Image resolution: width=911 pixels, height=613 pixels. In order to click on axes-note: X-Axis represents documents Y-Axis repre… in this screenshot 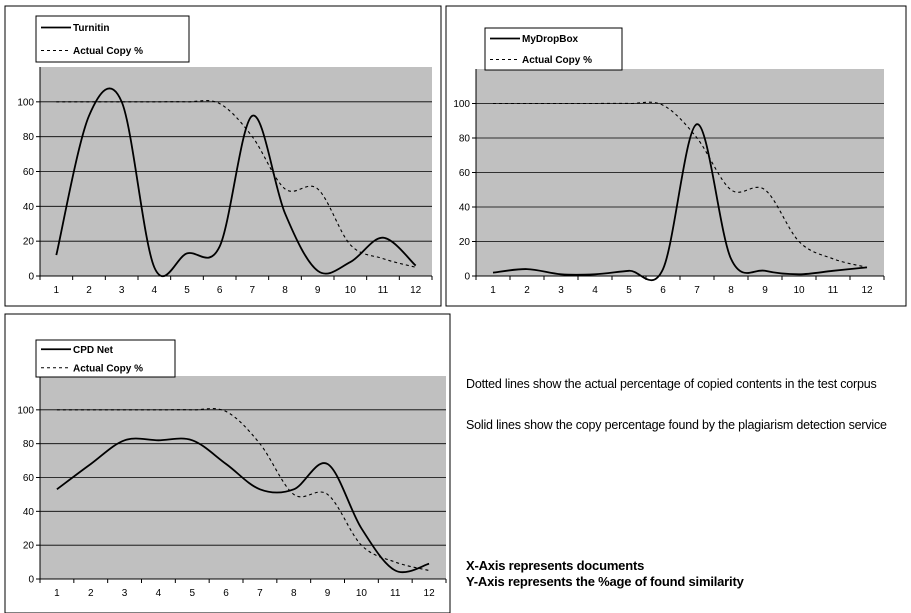, I will do `click(686, 574)`.